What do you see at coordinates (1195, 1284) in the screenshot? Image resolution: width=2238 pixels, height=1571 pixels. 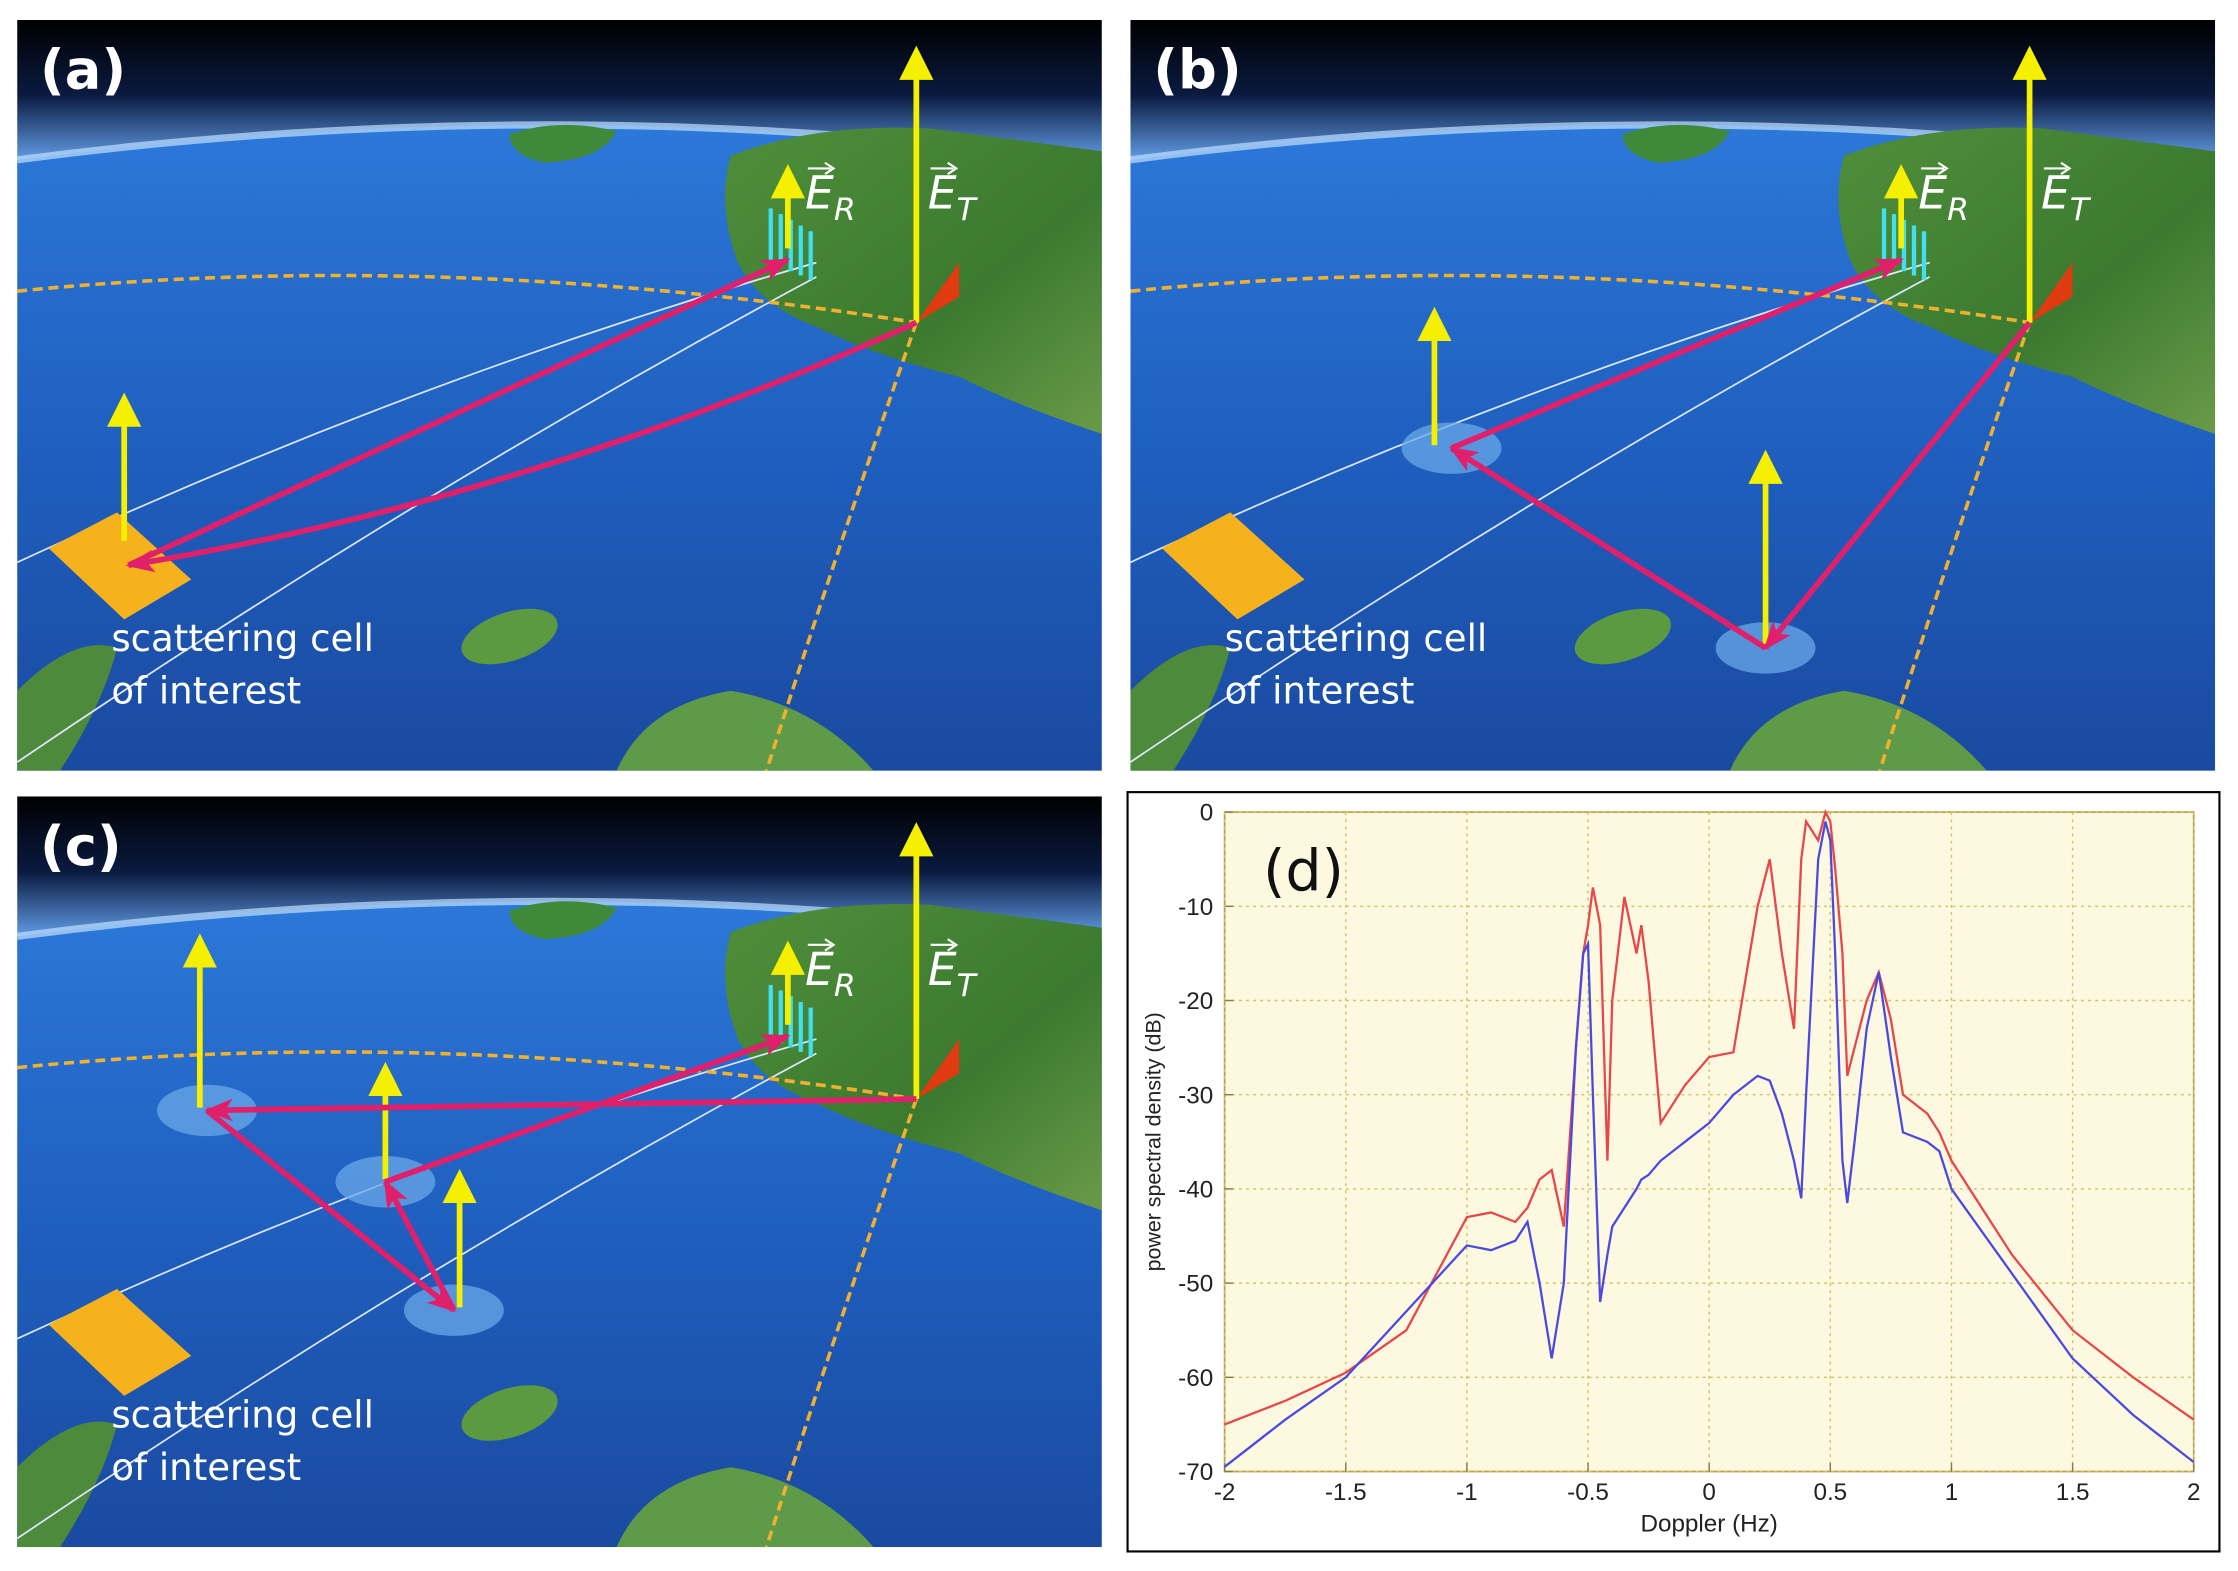 I see `y-tick-label: -50` at bounding box center [1195, 1284].